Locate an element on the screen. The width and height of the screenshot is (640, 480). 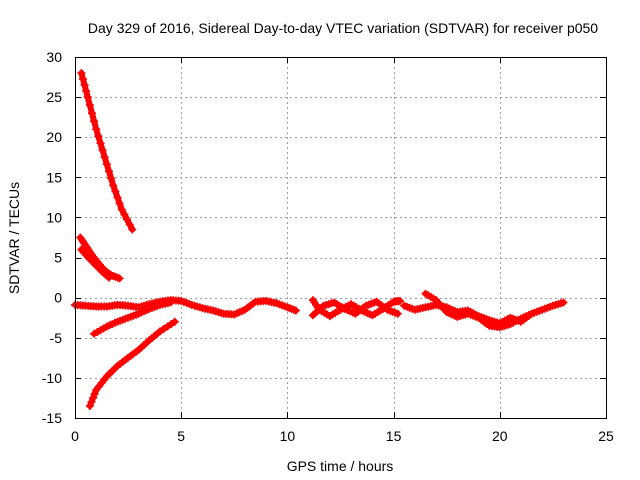
x-tick-label: 10 is located at coordinates (288, 436).